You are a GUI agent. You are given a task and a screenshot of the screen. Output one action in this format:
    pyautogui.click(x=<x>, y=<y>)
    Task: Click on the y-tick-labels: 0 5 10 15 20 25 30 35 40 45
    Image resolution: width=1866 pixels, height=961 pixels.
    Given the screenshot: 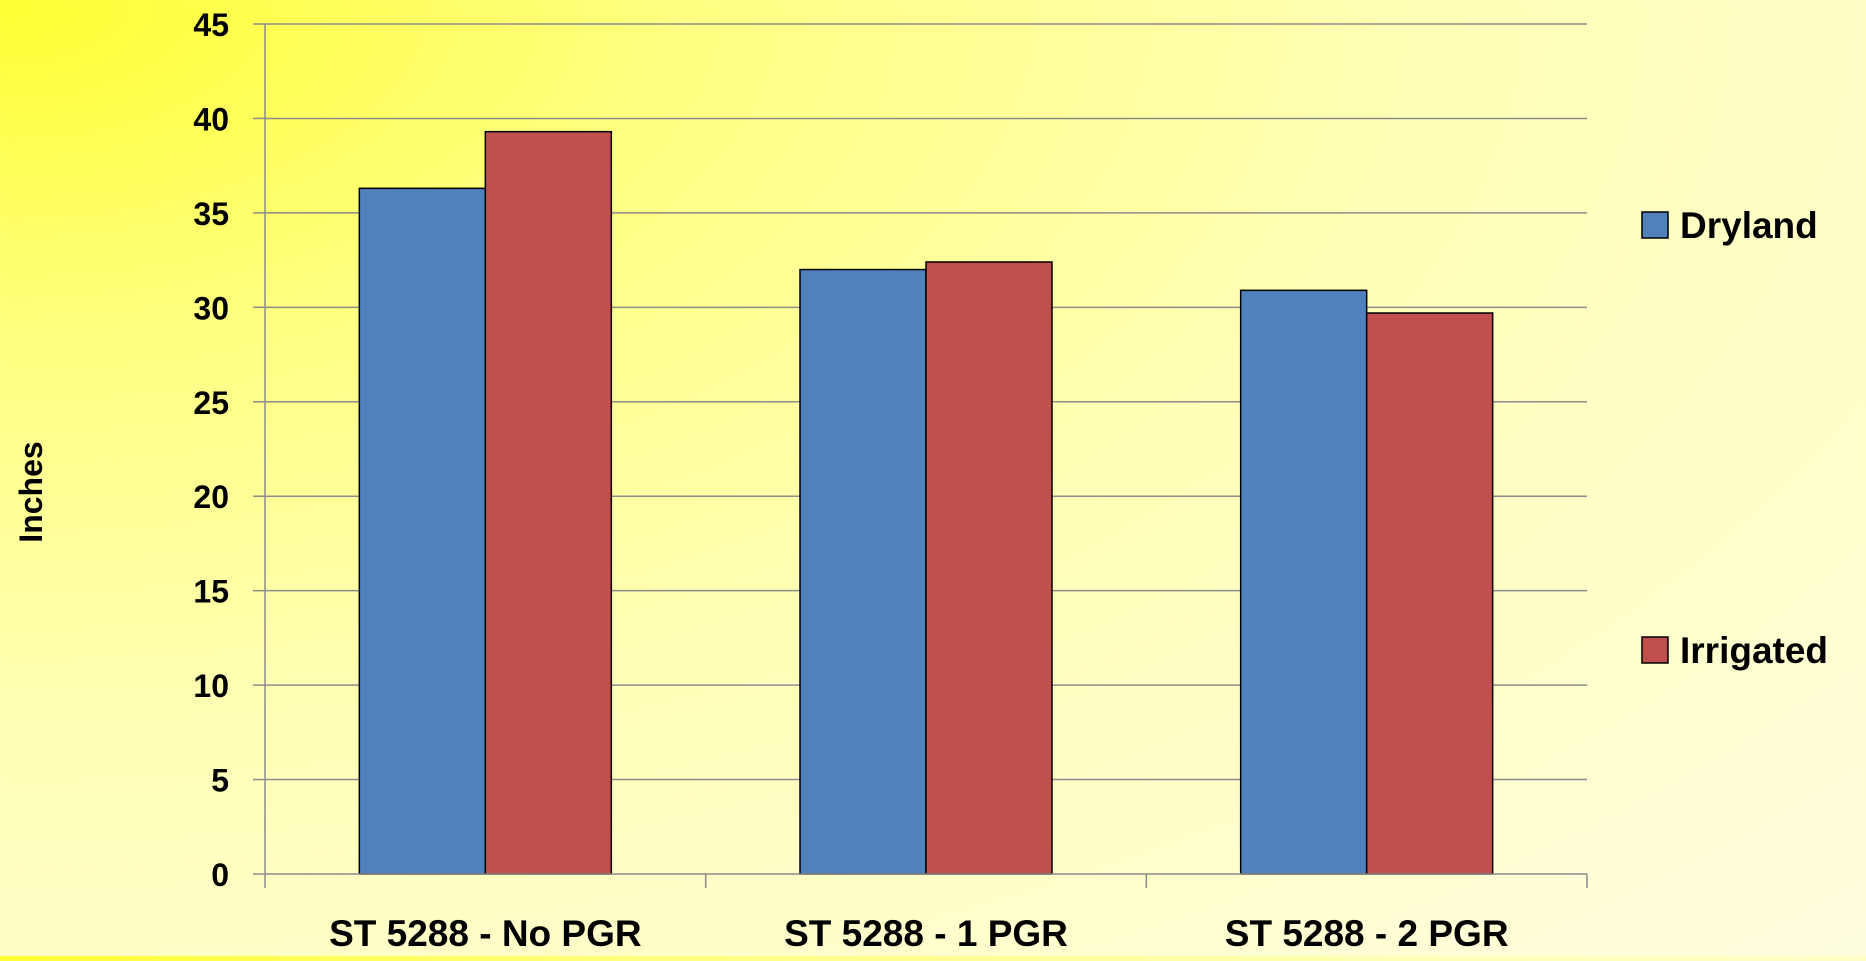 What is the action you would take?
    pyautogui.click(x=211, y=450)
    